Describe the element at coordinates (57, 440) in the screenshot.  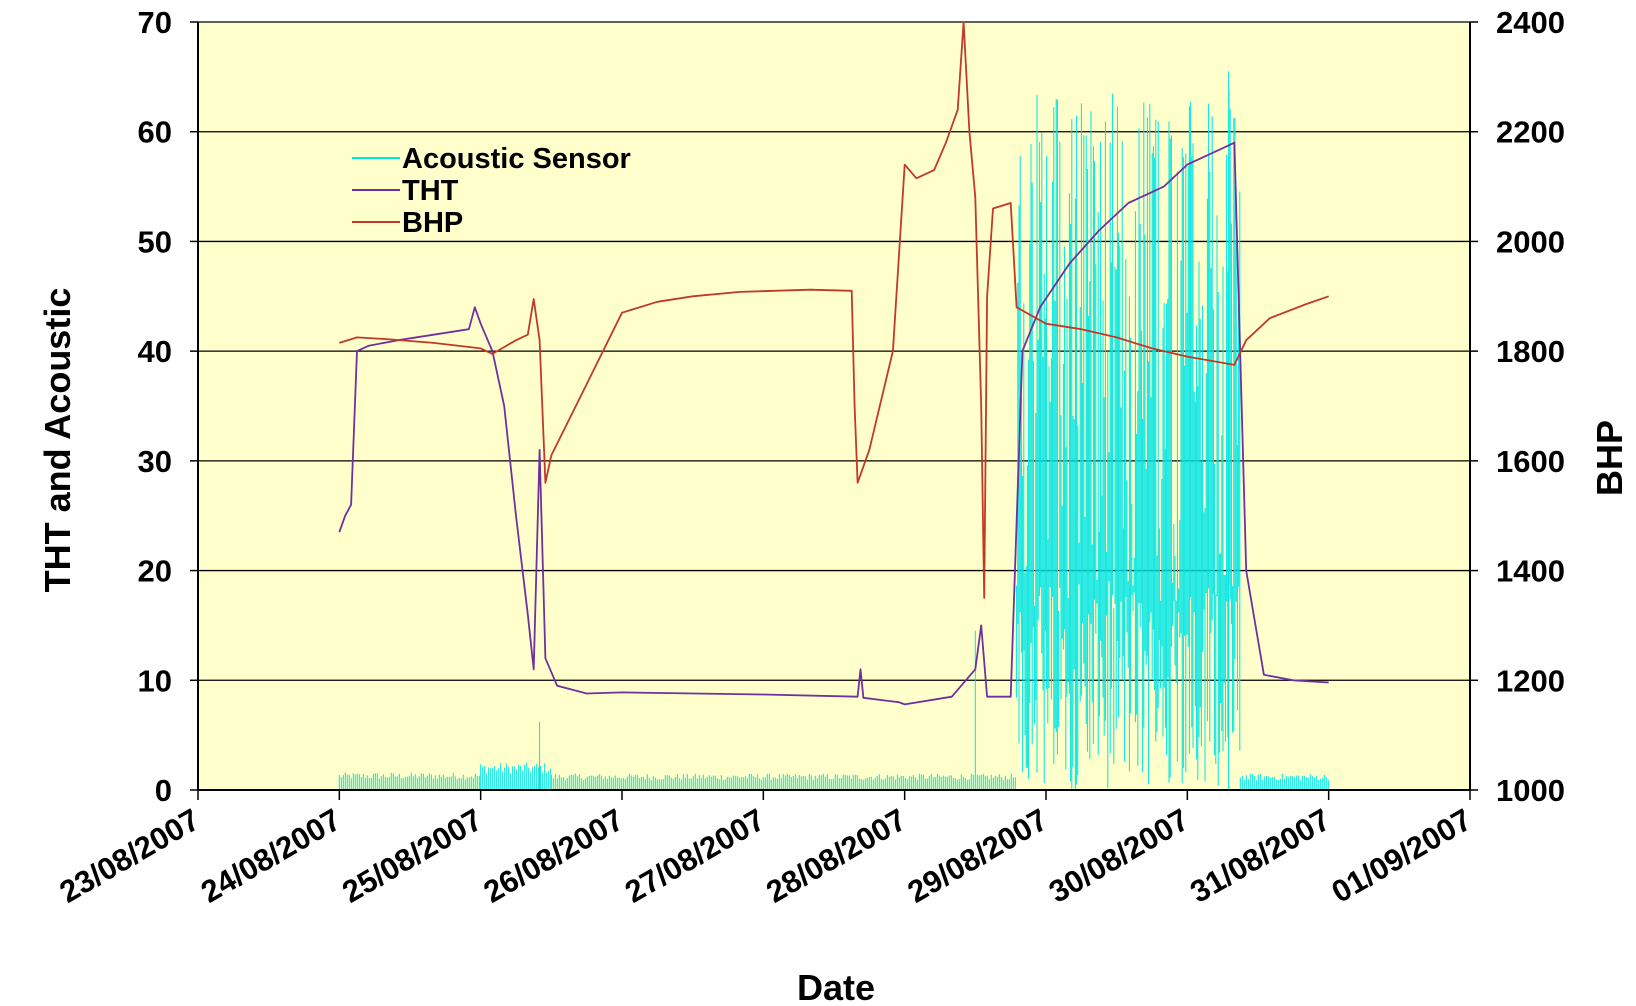
I see `left-axis-title: THT and Acoustic` at that location.